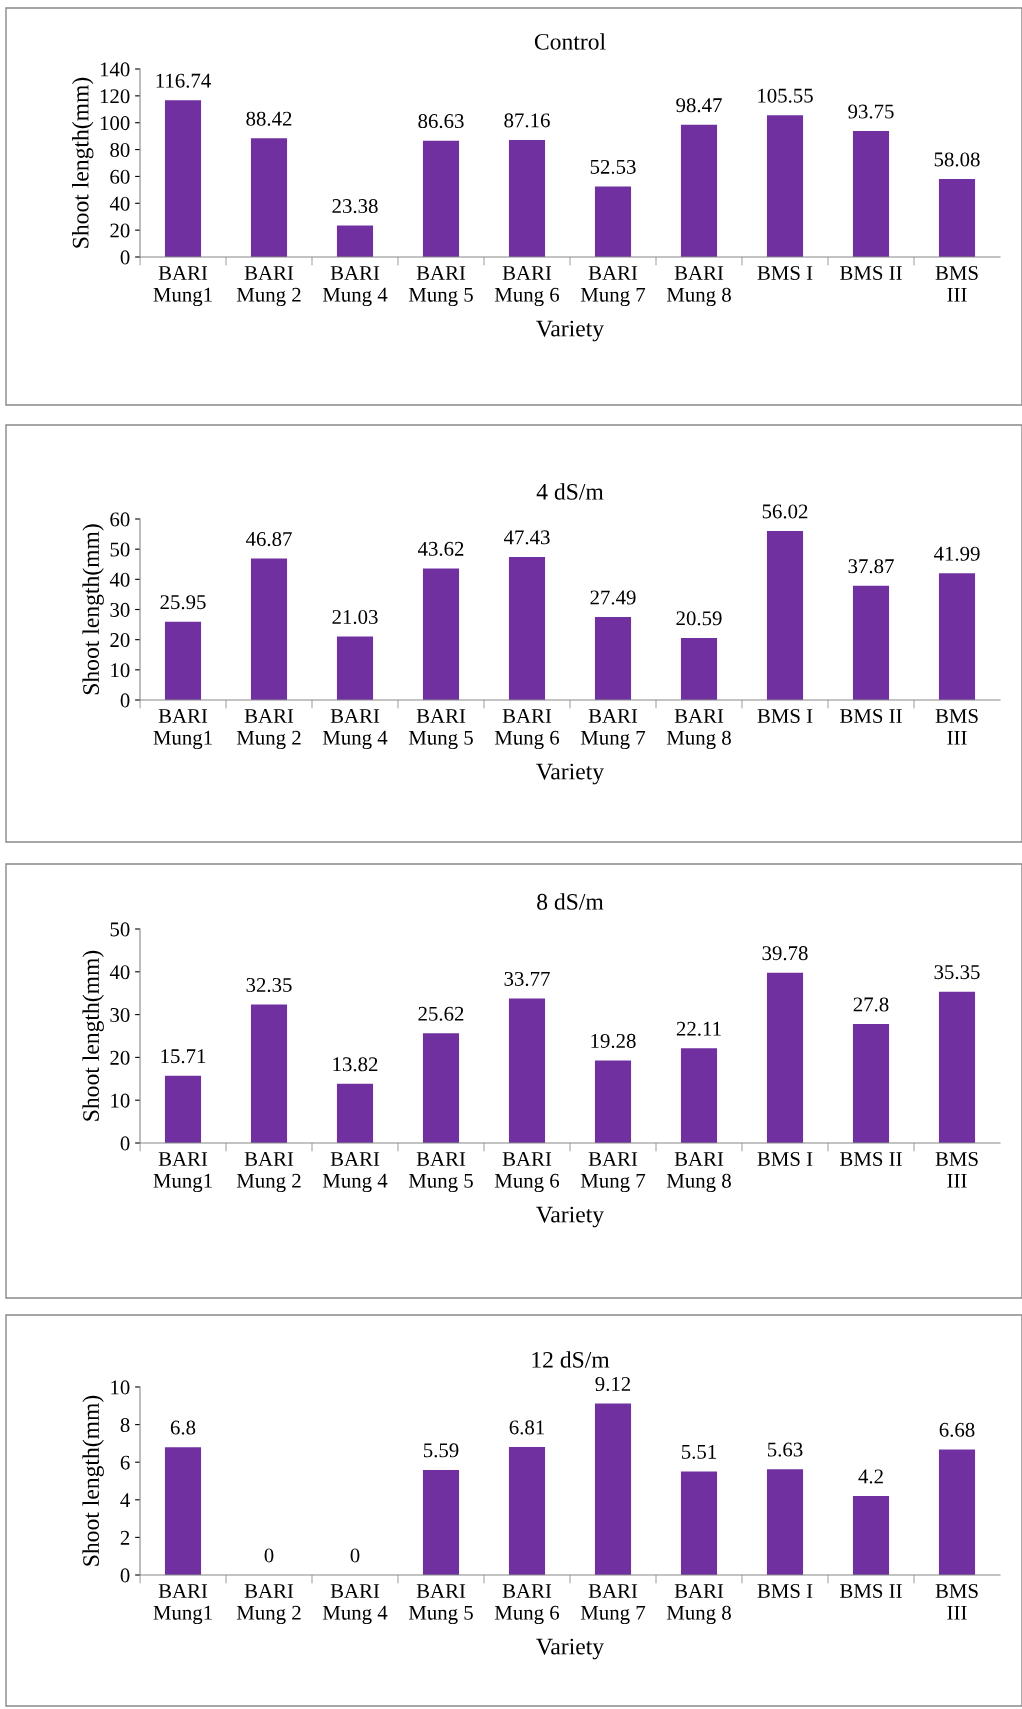  I want to click on data-label: 88.42, so click(269, 118).